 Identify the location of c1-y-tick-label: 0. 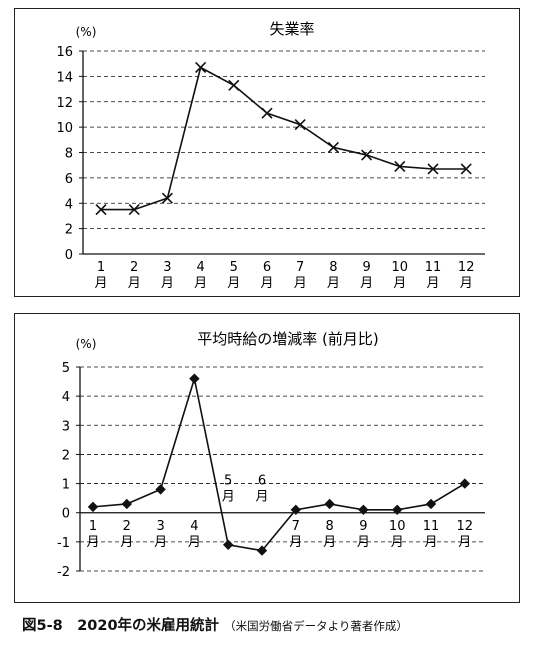
(69, 255).